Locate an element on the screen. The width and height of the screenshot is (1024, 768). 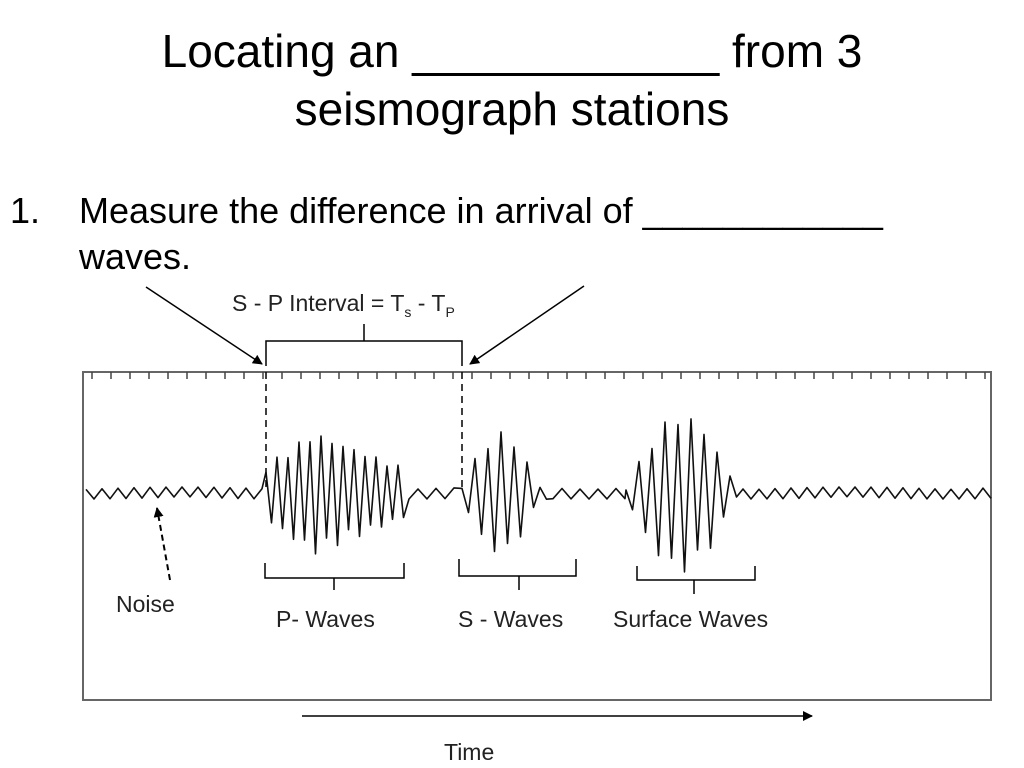
surface-waves-bracket is located at coordinates (696, 580).